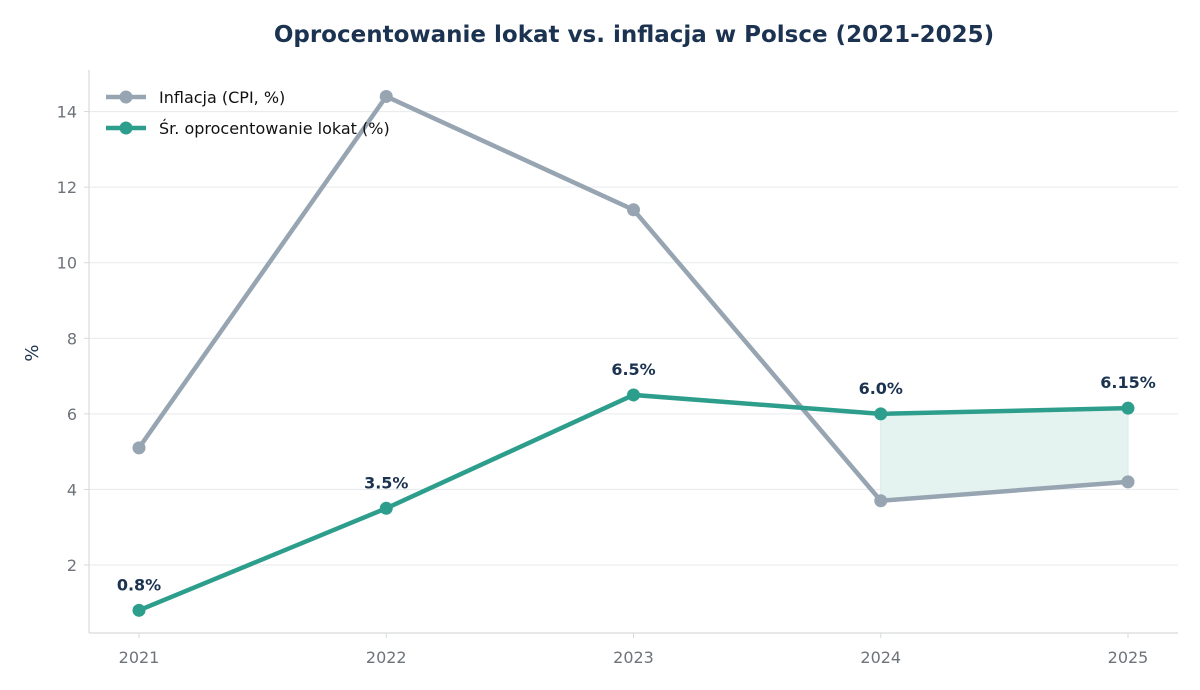 The height and width of the screenshot is (690, 1200). What do you see at coordinates (880, 657) in the screenshot?
I see `x-tick-label: 2024` at bounding box center [880, 657].